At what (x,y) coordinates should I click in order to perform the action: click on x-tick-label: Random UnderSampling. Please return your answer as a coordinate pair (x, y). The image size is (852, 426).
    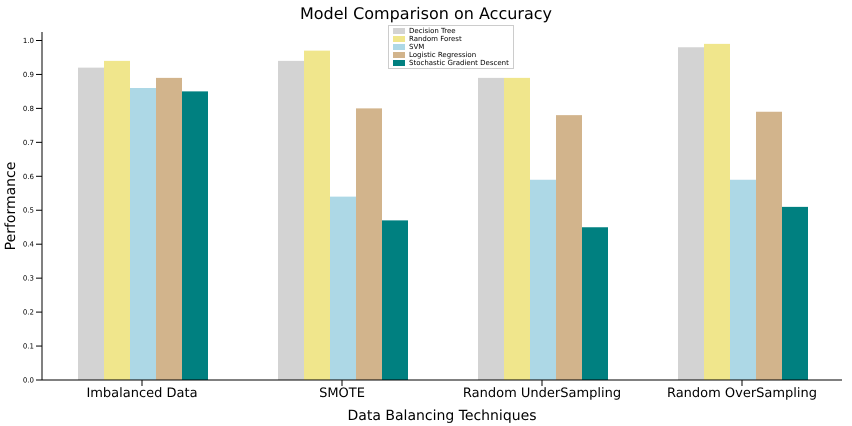
    Looking at the image, I should click on (542, 394).